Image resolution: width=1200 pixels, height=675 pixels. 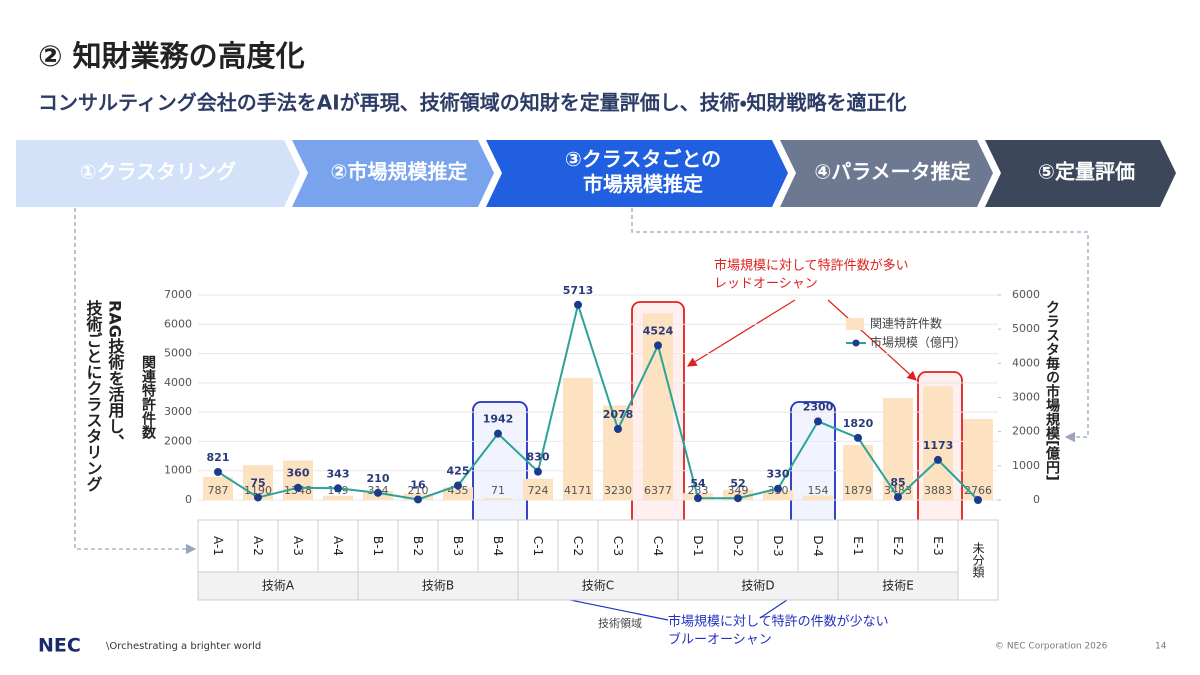 What do you see at coordinates (218, 457) in the screenshot?
I see `line-value-label: 821` at bounding box center [218, 457].